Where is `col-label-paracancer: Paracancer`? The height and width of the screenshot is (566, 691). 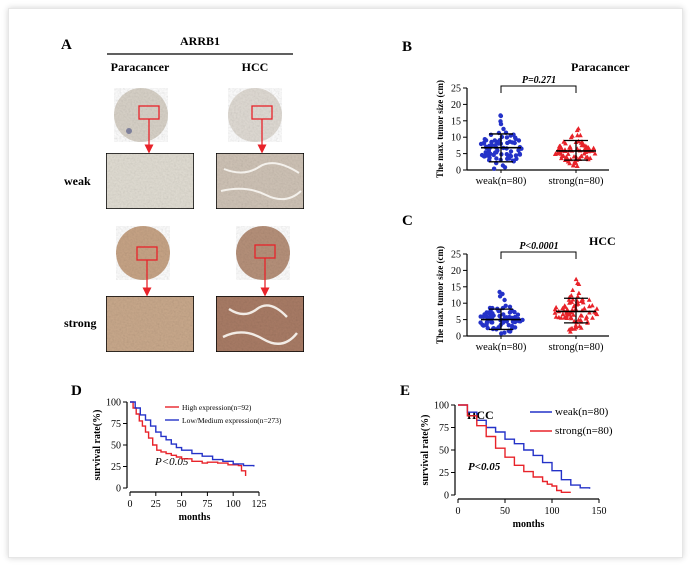
col-label-paracancer: Paracancer is located at coordinates (140, 67).